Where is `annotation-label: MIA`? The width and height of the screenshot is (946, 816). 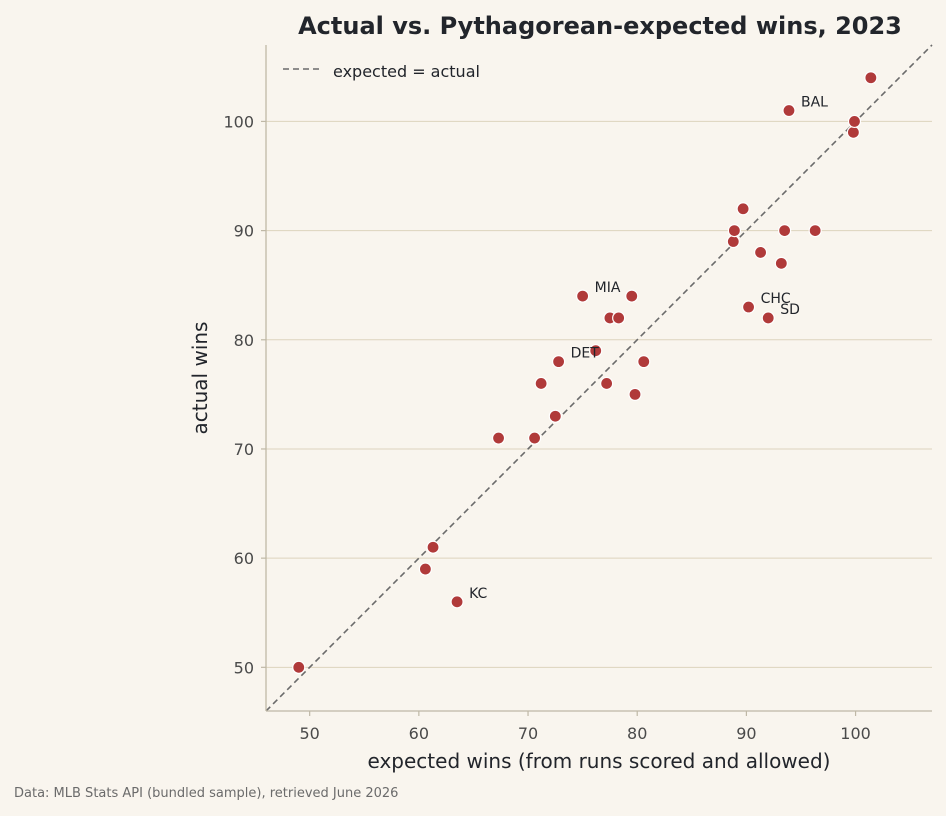 annotation-label: MIA is located at coordinates (608, 288).